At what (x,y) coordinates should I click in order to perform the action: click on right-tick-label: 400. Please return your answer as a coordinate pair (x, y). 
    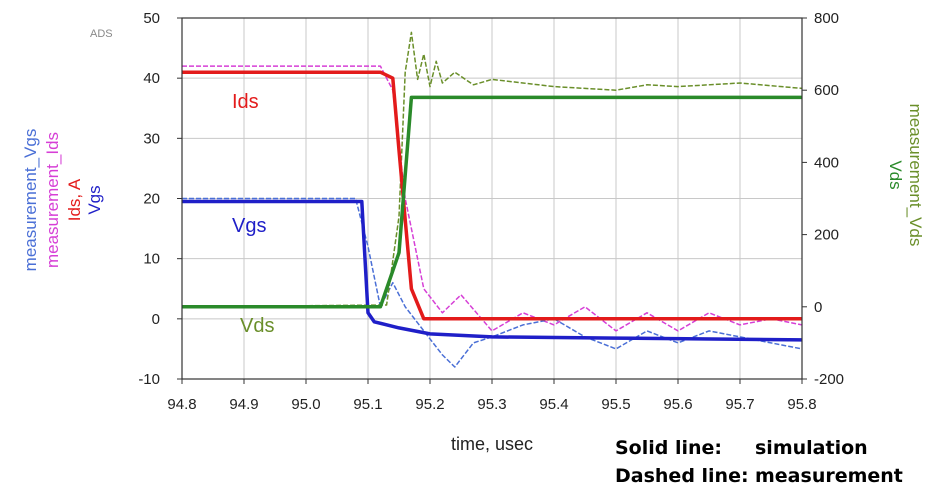
    Looking at the image, I should click on (826, 162).